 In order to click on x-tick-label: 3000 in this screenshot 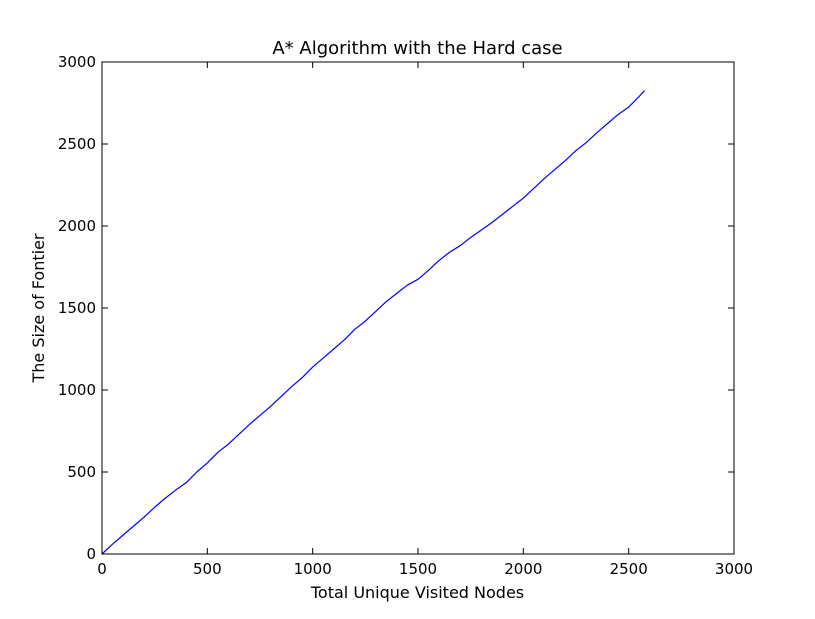, I will do `click(734, 569)`.